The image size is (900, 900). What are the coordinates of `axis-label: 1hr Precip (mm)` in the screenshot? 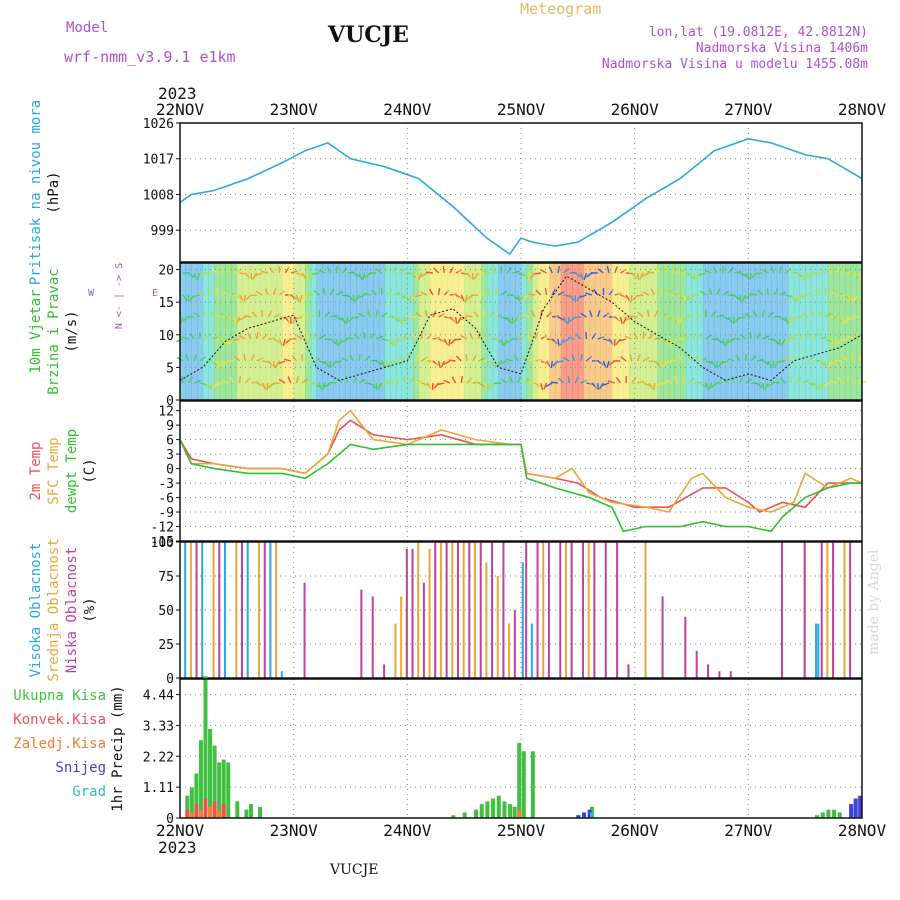 It's located at (118, 748).